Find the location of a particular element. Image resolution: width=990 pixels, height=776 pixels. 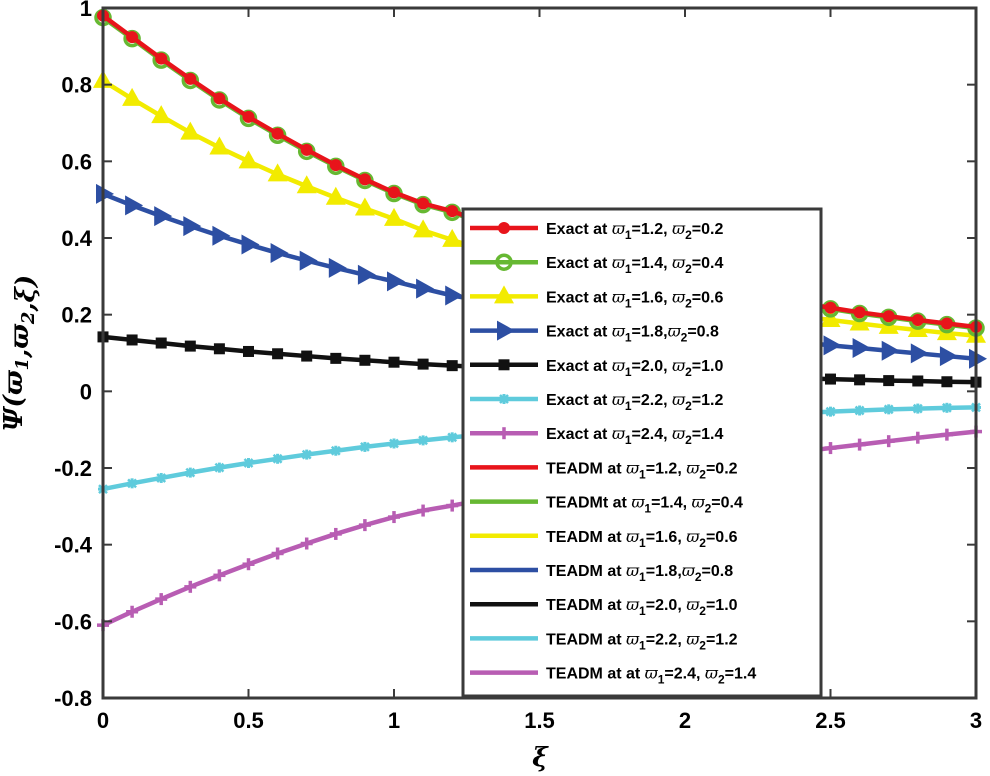

legend-text-part: =1.4, is located at coordinates (671, 503).